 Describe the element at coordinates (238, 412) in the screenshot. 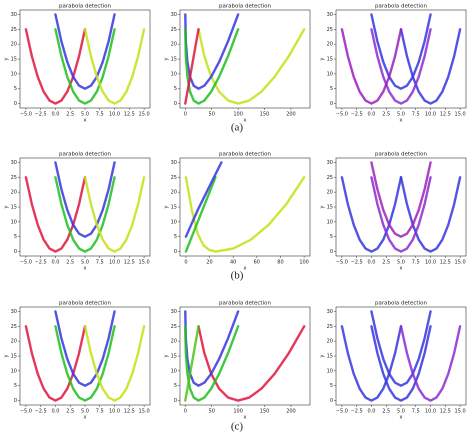

I see `x-tick-label: 100` at that location.